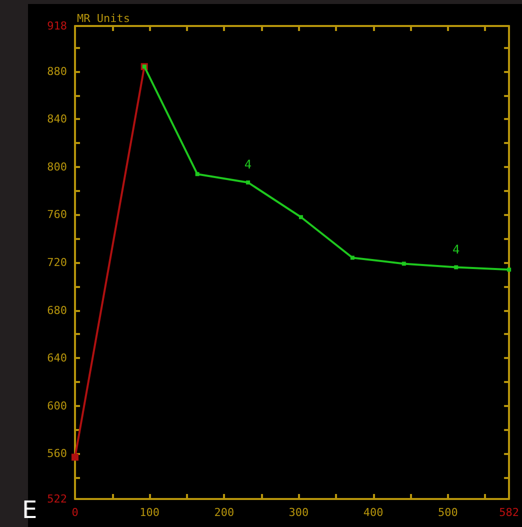 Image resolution: width=522 pixels, height=527 pixels. I want to click on y-tick-label: 918, so click(57, 26).